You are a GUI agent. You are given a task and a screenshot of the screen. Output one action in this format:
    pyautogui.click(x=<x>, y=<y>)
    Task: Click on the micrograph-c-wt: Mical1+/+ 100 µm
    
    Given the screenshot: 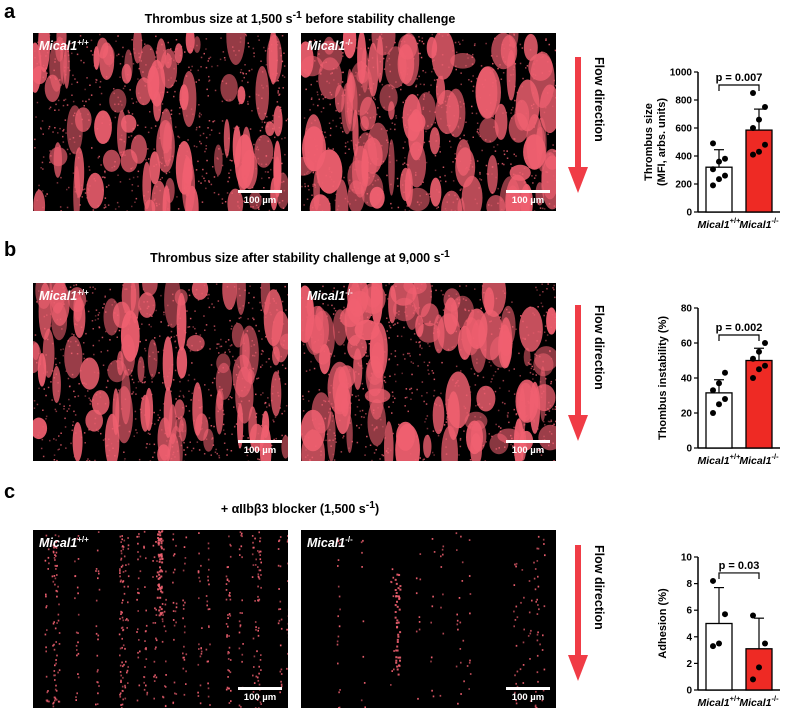 What is the action you would take?
    pyautogui.click(x=160, y=619)
    